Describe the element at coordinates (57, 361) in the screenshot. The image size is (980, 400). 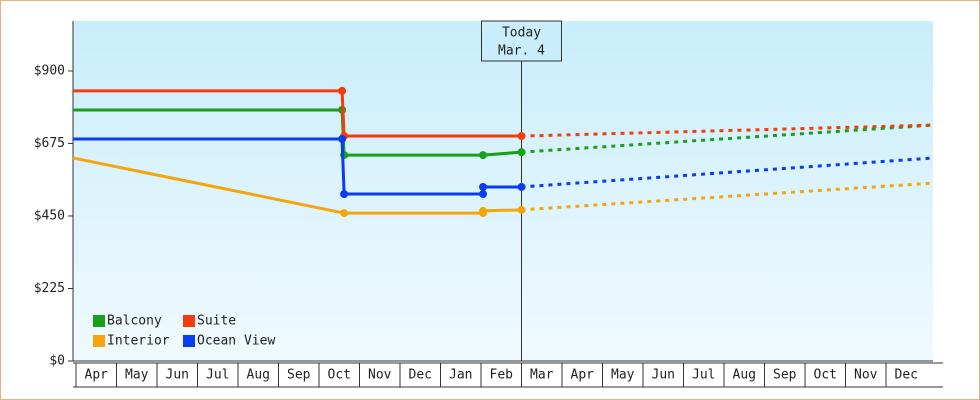
I see `y-tick-label: $0` at that location.